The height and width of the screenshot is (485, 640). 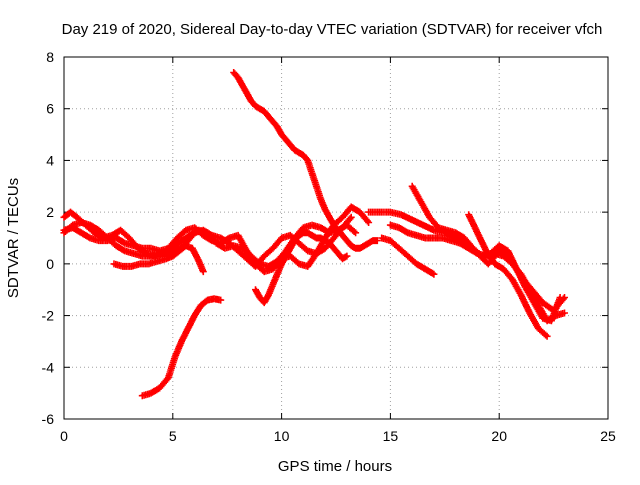 What do you see at coordinates (50, 160) in the screenshot?
I see `y-tick-label: 4` at bounding box center [50, 160].